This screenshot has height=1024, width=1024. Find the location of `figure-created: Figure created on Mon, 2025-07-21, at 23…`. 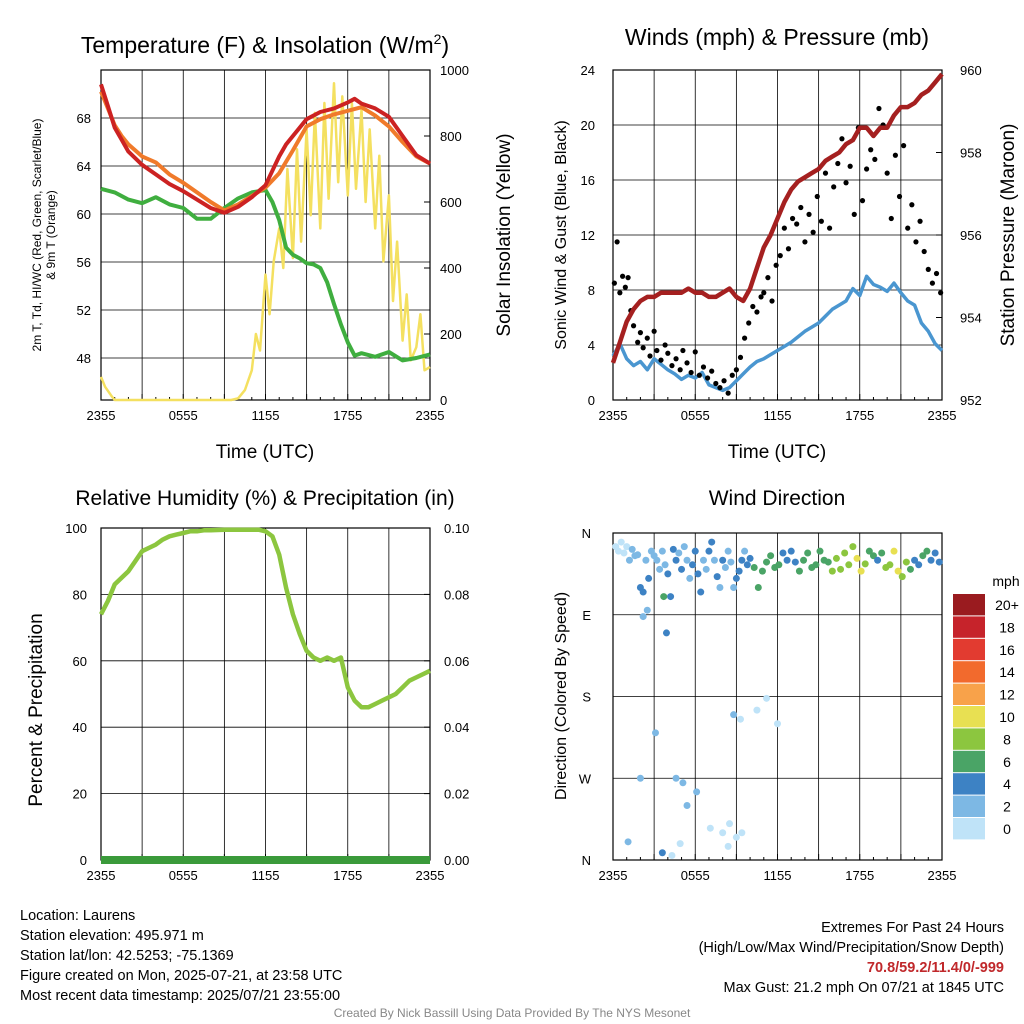

figure-created: Figure created on Mon, 2025-07-21, at 23… is located at coordinates (181, 976).